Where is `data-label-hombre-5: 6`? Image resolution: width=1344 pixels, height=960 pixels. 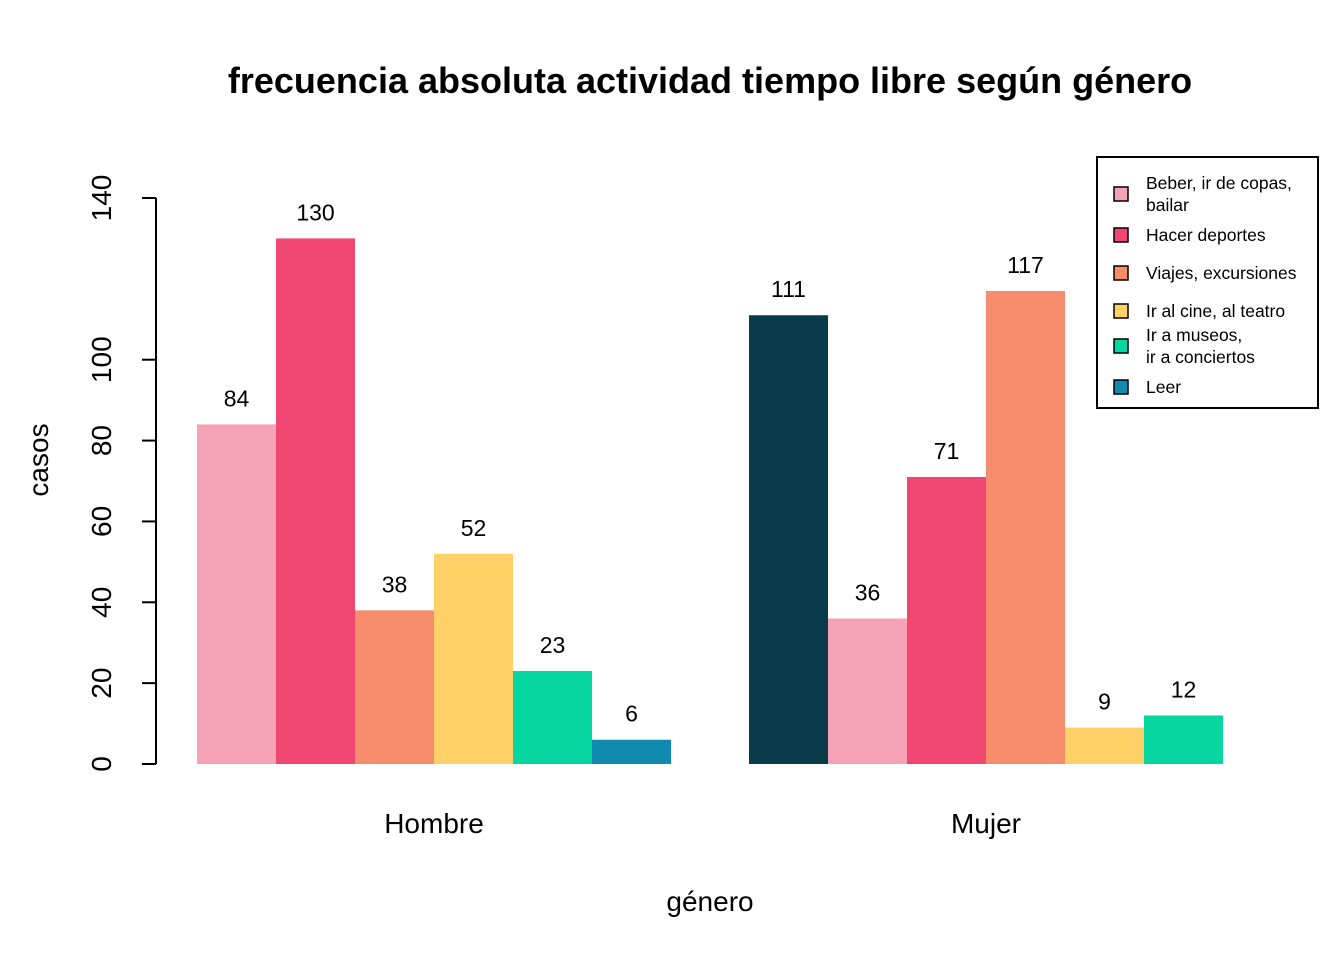 data-label-hombre-5: 6 is located at coordinates (631, 714).